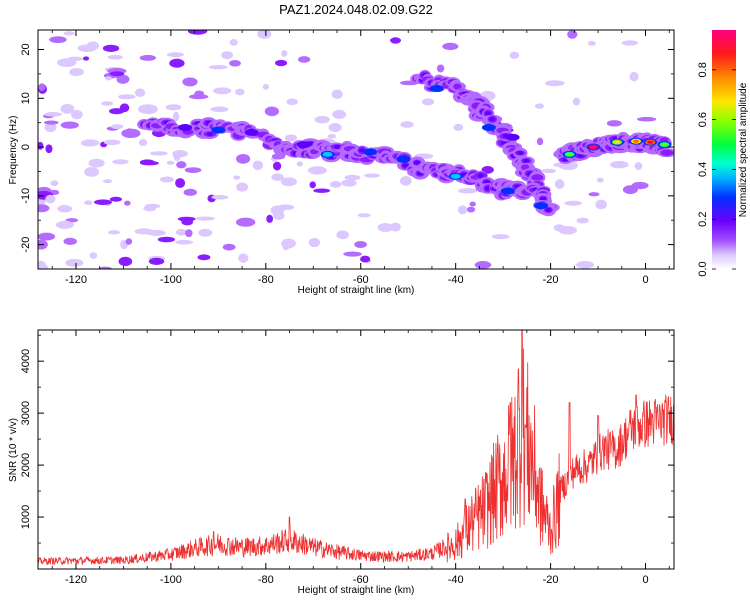 The width and height of the screenshot is (750, 600). I want to click on x-tick-label: 0, so click(645, 280).